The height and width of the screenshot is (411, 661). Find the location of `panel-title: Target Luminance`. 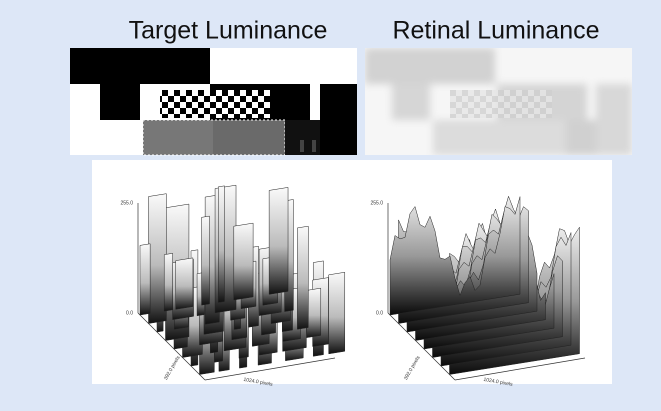

panel-title: Target Luminance is located at coordinates (228, 31).